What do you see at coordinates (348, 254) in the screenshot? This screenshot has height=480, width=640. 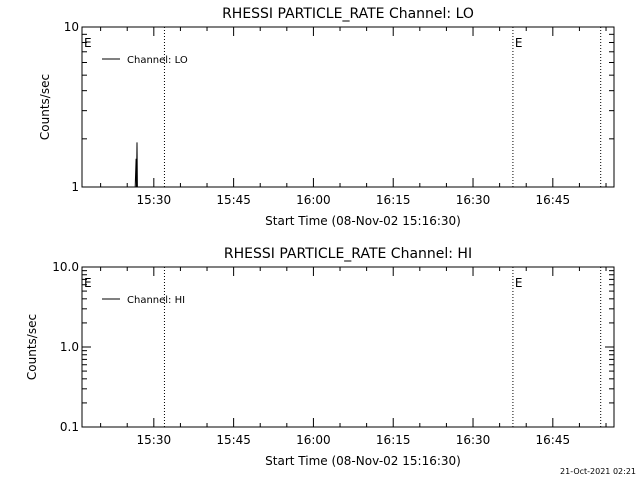 I see `chart-title: RHESSI PARTICLE_RATE Channel: HI` at bounding box center [348, 254].